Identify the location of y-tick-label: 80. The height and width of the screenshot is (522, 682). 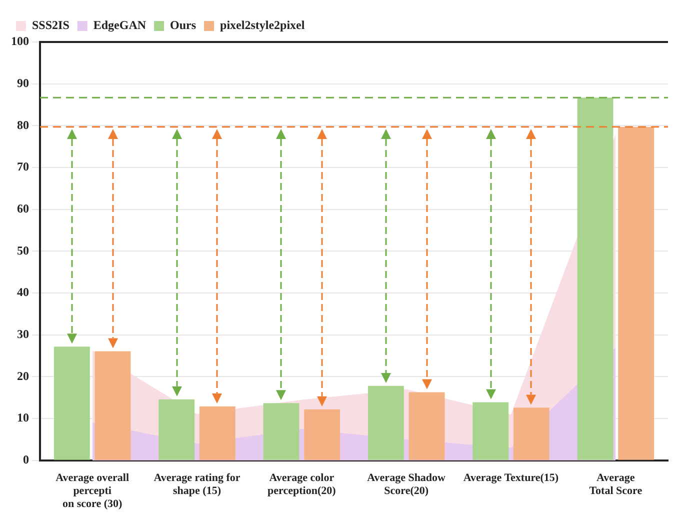
(23, 125).